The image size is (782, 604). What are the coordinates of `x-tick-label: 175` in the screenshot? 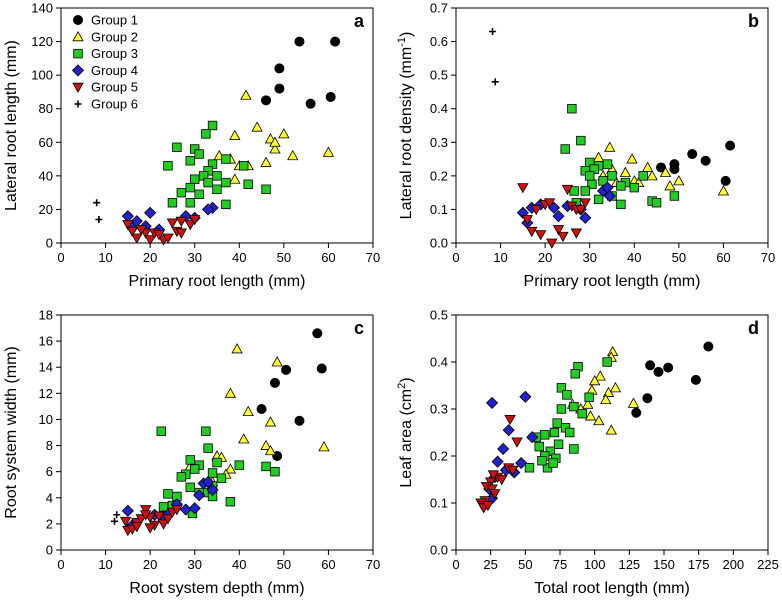 It's located at (699, 564).